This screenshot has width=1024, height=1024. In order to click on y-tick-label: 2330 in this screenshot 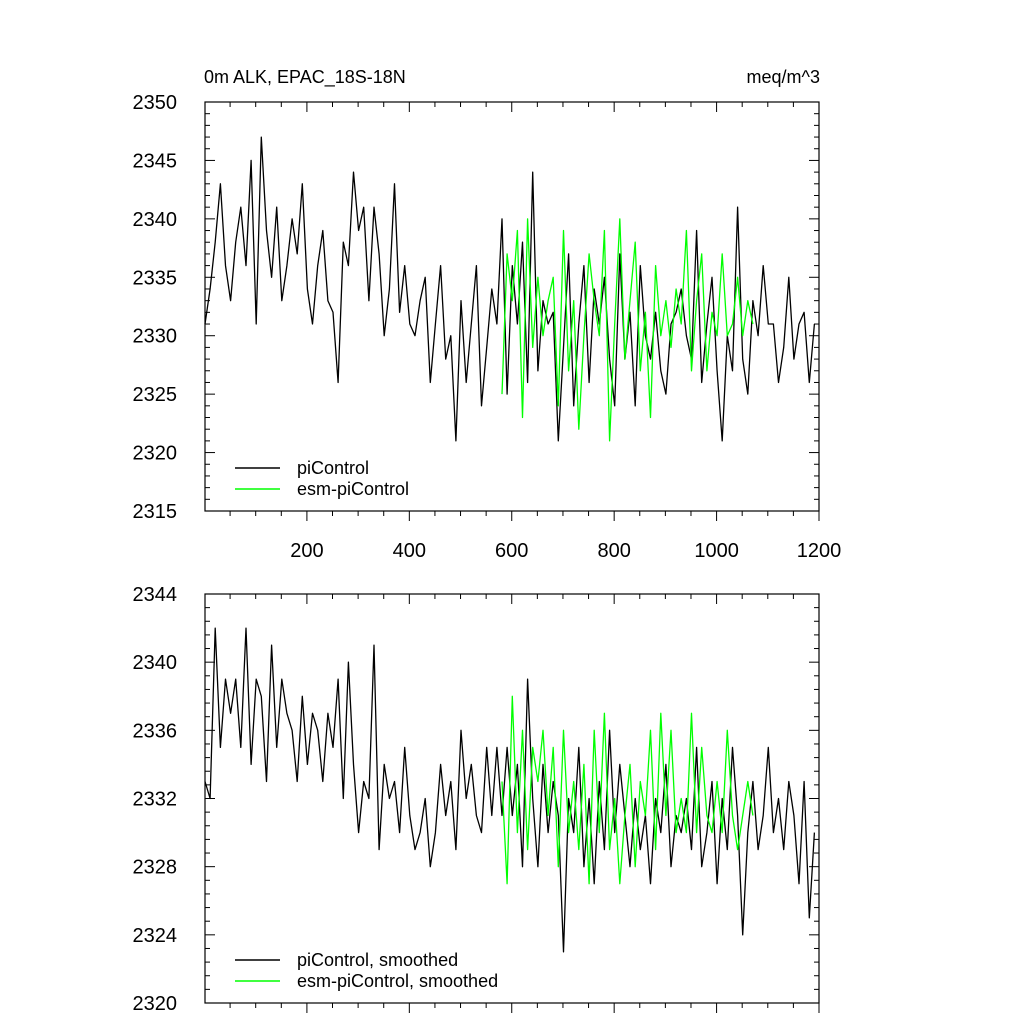, I will do `click(155, 337)`.